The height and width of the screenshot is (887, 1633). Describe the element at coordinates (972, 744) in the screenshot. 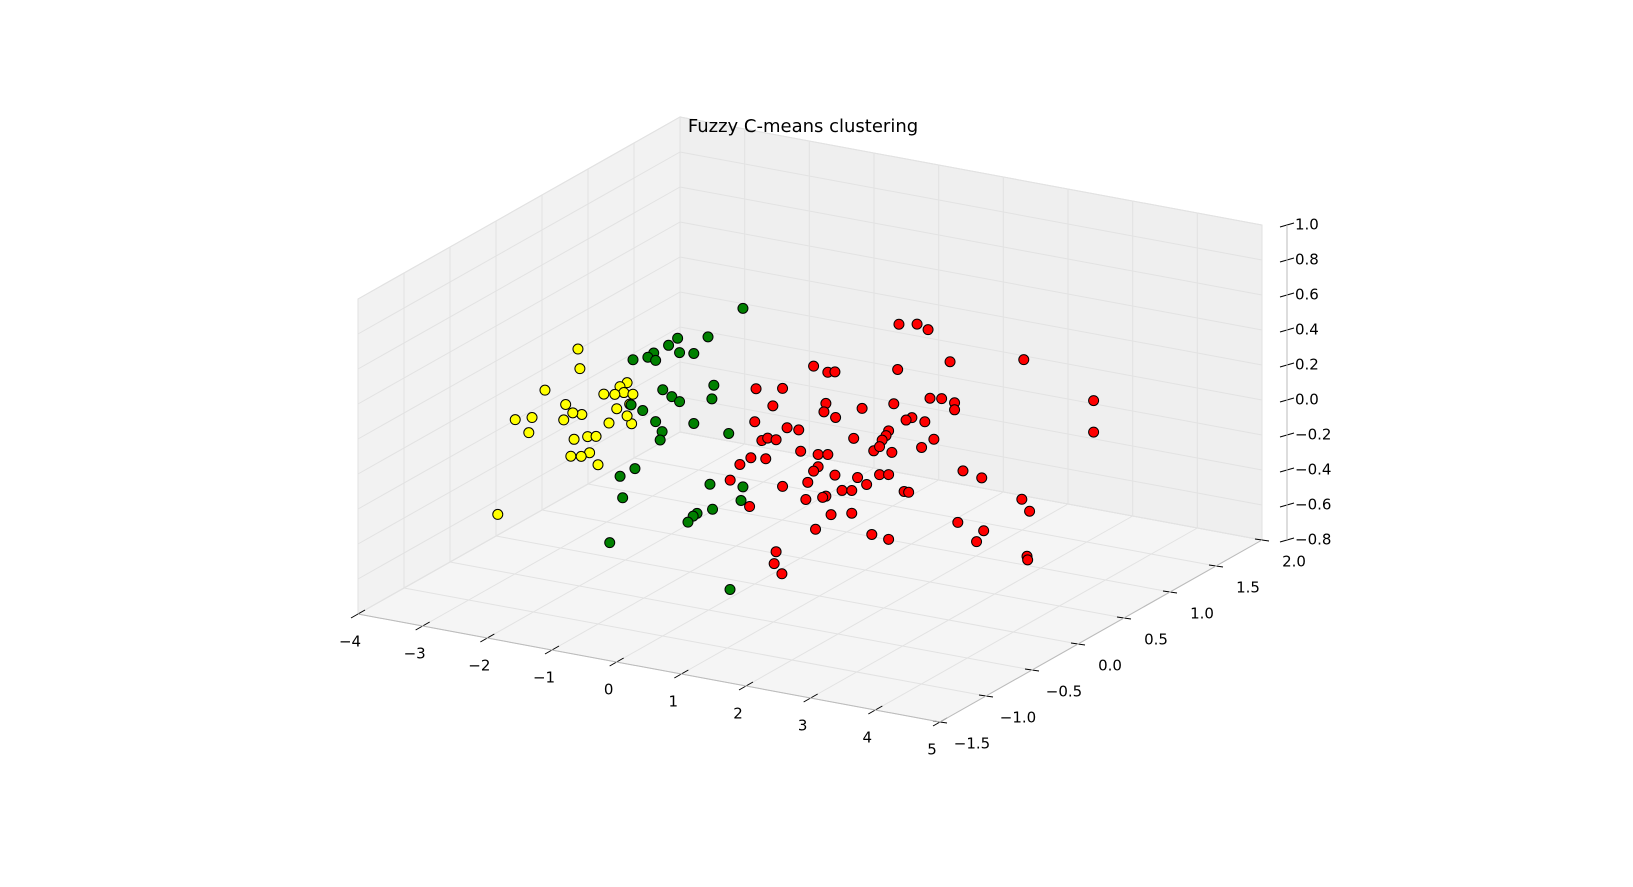

I see `y-tick-label: −1.5` at that location.